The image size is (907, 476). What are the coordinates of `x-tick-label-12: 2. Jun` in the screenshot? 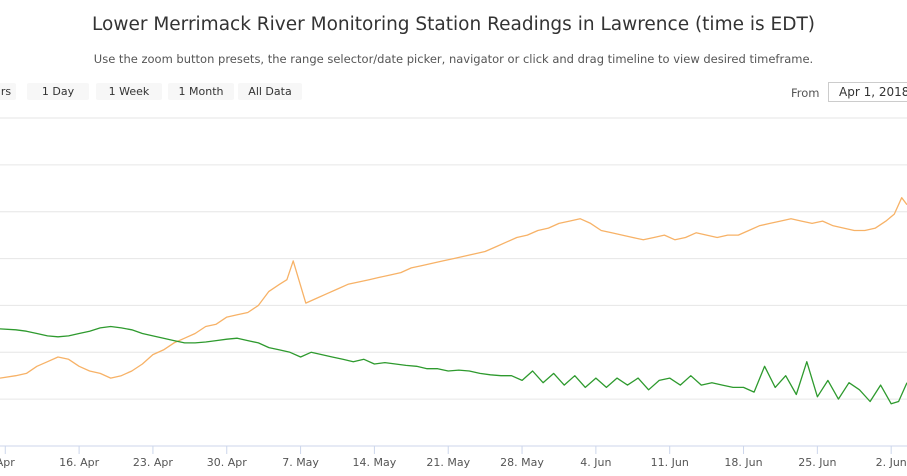 It's located at (891, 462).